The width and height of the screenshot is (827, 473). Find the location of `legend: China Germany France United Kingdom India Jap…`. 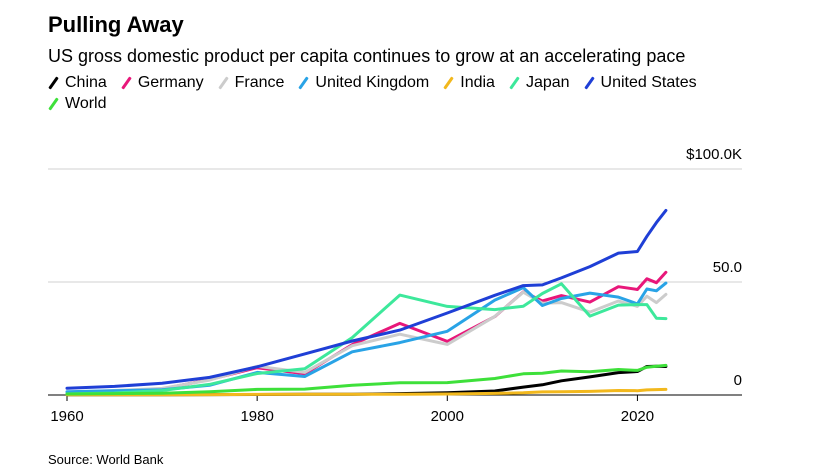

legend: China Germany France United Kingdom India Jap… is located at coordinates (408, 93).